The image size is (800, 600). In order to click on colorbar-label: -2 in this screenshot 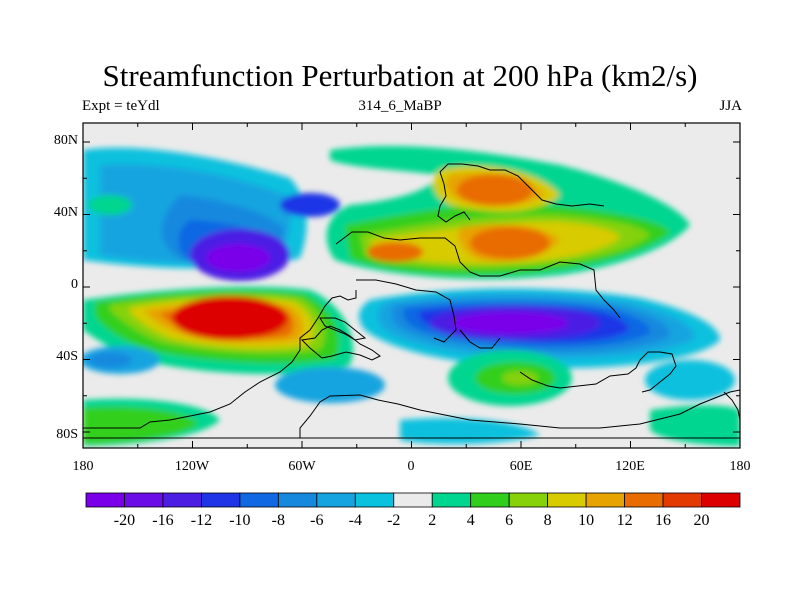, I will do `click(394, 520)`.